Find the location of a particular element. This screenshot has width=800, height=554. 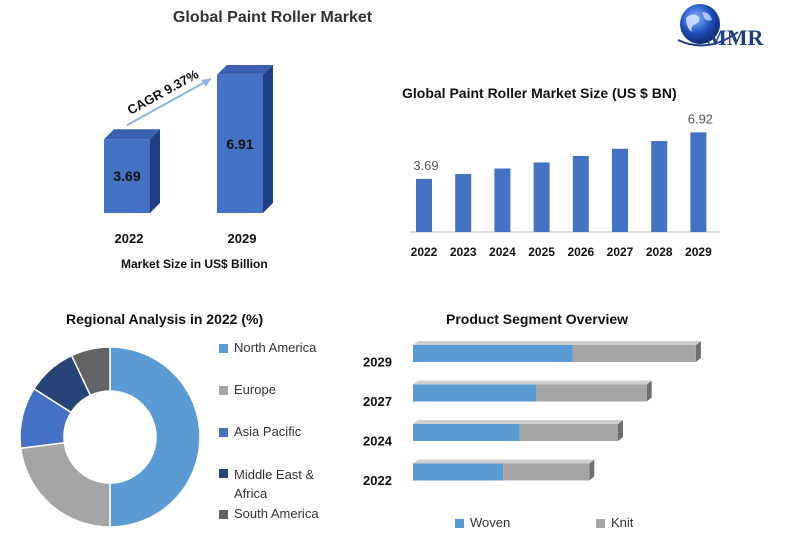

x-tick-label: 2028 is located at coordinates (659, 252).